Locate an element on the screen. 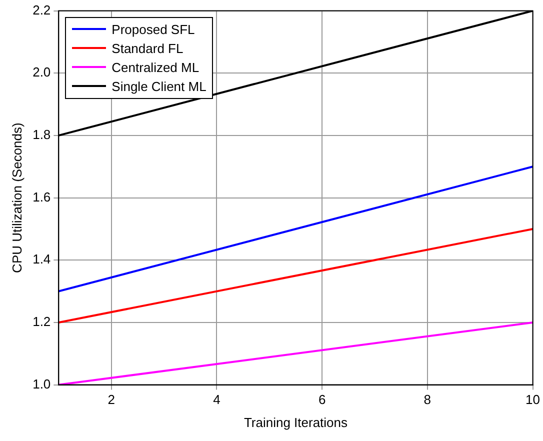 This screenshot has width=543, height=441. y-tick-label: 1.8 is located at coordinates (41, 134).